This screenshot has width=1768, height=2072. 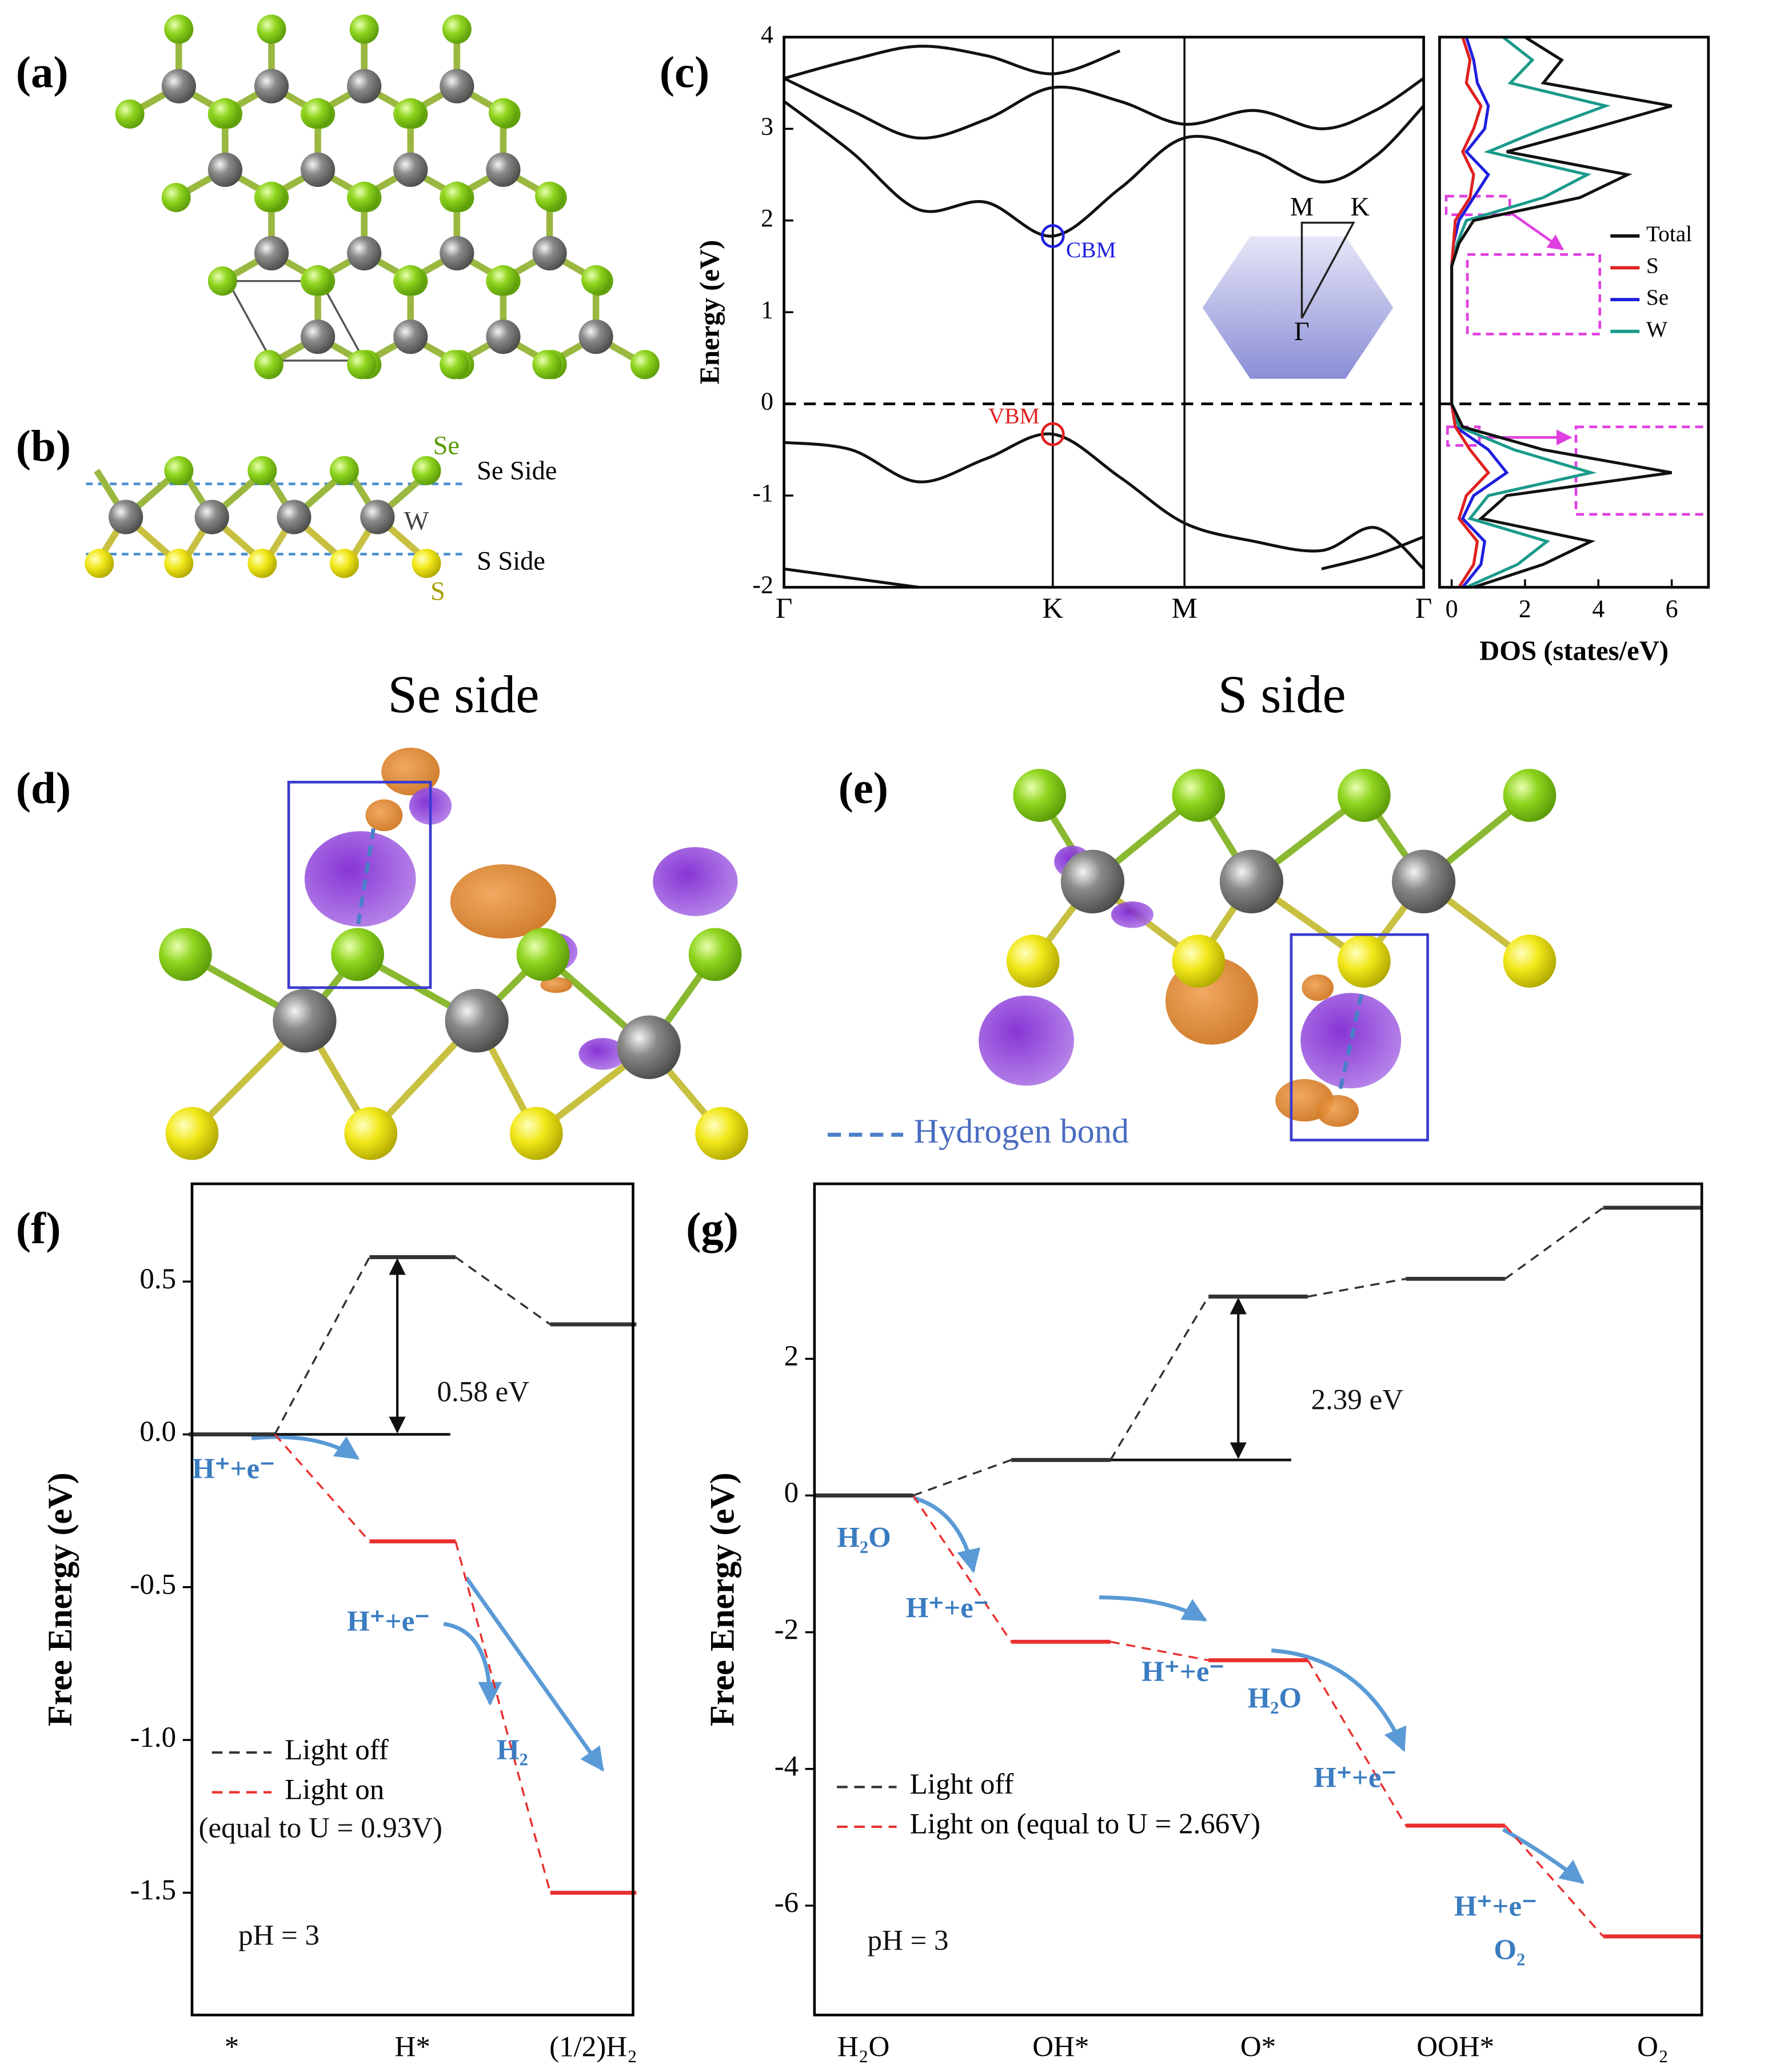 I want to click on annotation: H₂O, so click(x=864, y=1538).